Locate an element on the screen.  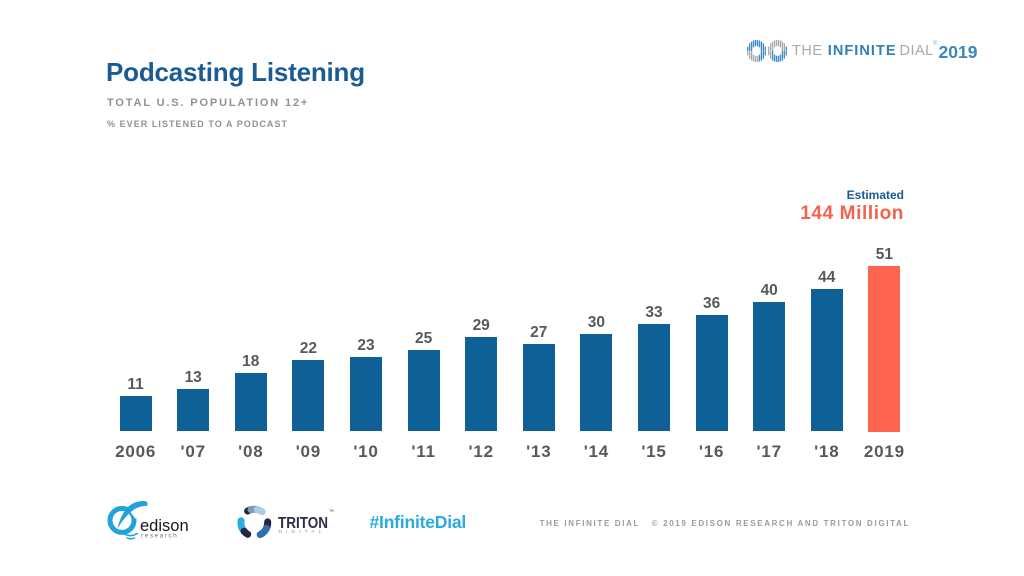
svg-text: DIGITAL is located at coordinates (302, 531).